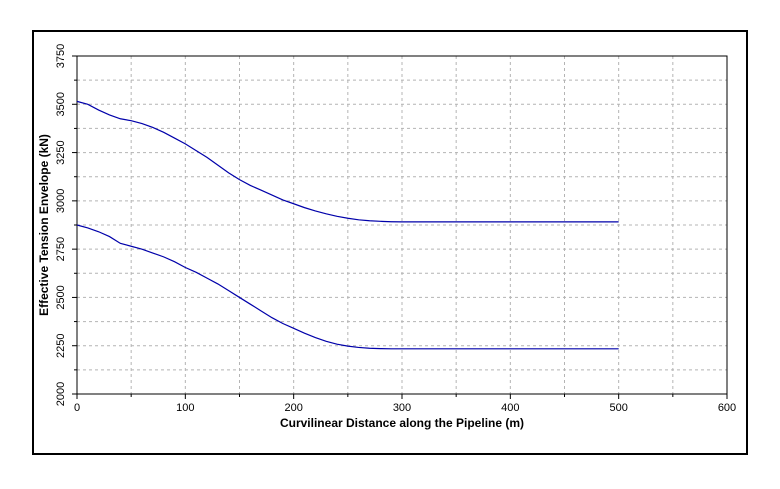 The width and height of the screenshot is (780, 489). Describe the element at coordinates (61, 394) in the screenshot. I see `y-tick-label: 2000` at that location.